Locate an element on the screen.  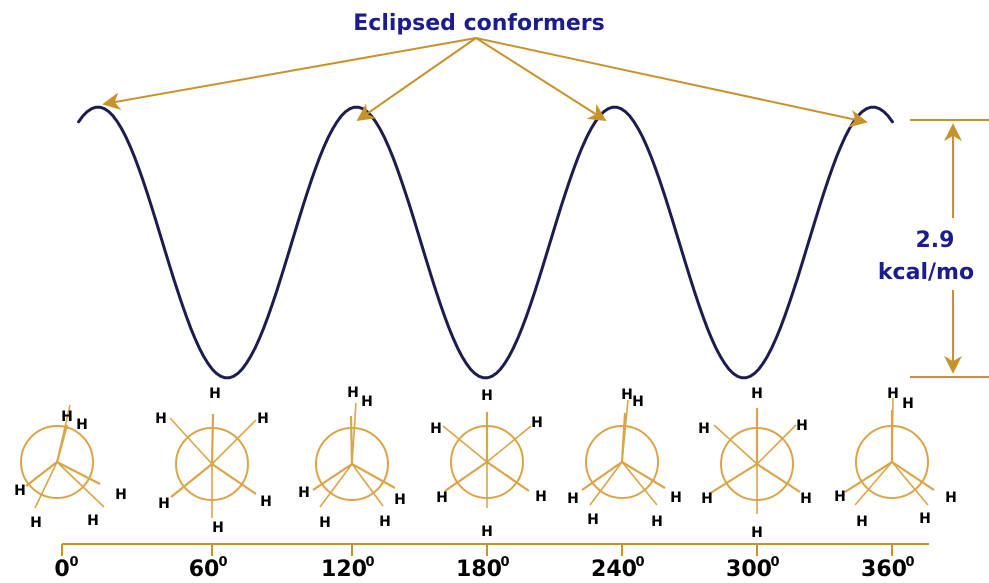
energy-barrier-bracket is located at coordinates (949, 248).